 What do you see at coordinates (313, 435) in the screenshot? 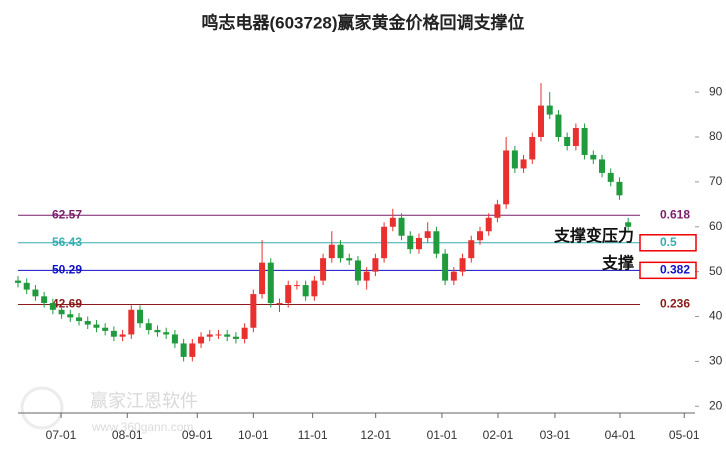
I see `x-tick-label: 11-01` at bounding box center [313, 435].